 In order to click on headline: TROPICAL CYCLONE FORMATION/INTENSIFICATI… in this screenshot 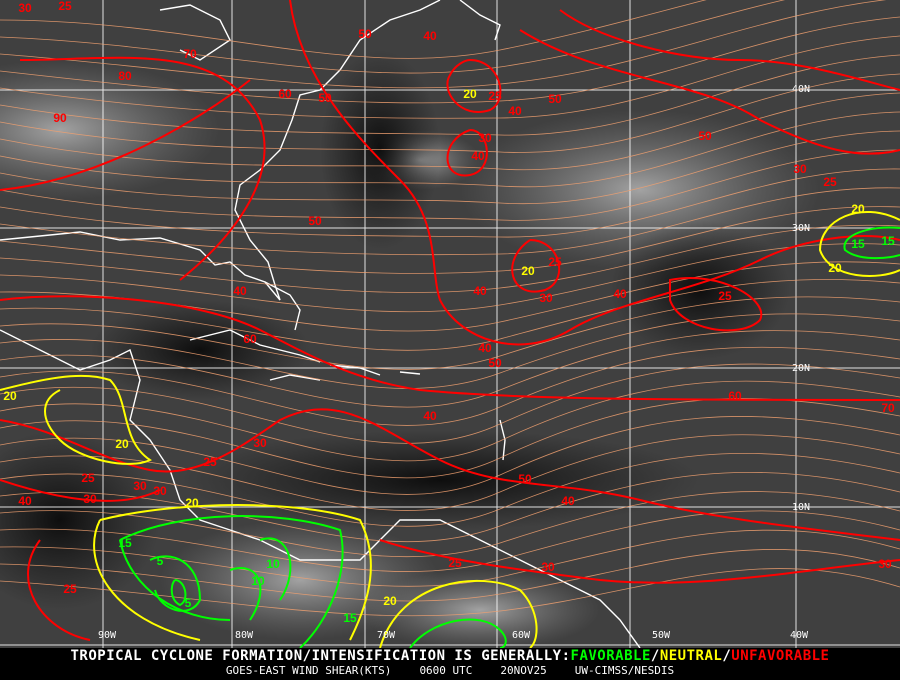, I will do `click(450, 656)`.